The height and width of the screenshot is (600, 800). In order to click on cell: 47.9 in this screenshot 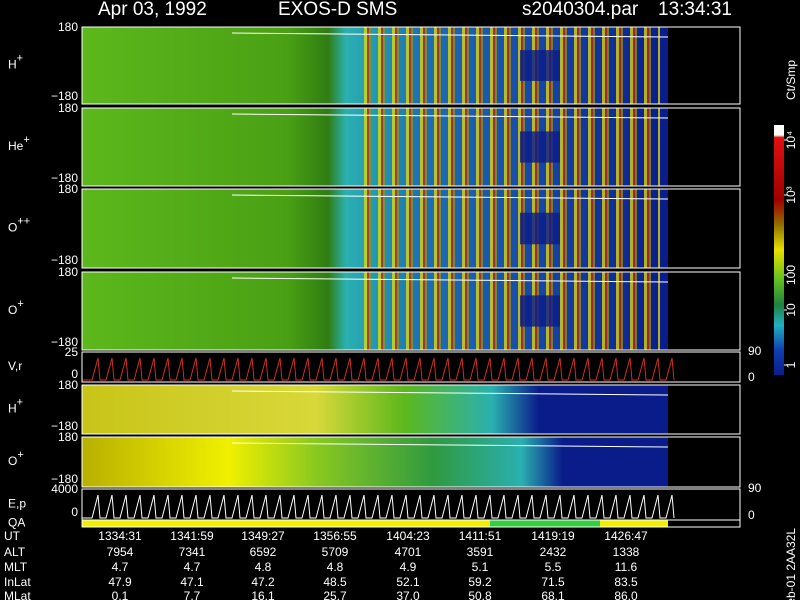, I will do `click(120, 582)`.